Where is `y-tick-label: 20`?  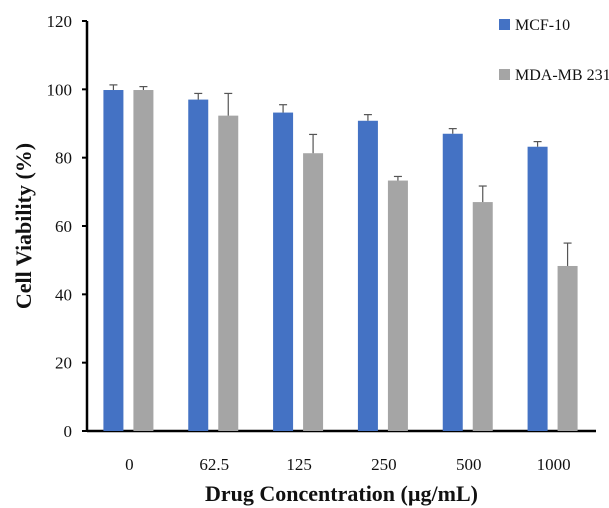 y-tick-label: 20 is located at coordinates (63, 363).